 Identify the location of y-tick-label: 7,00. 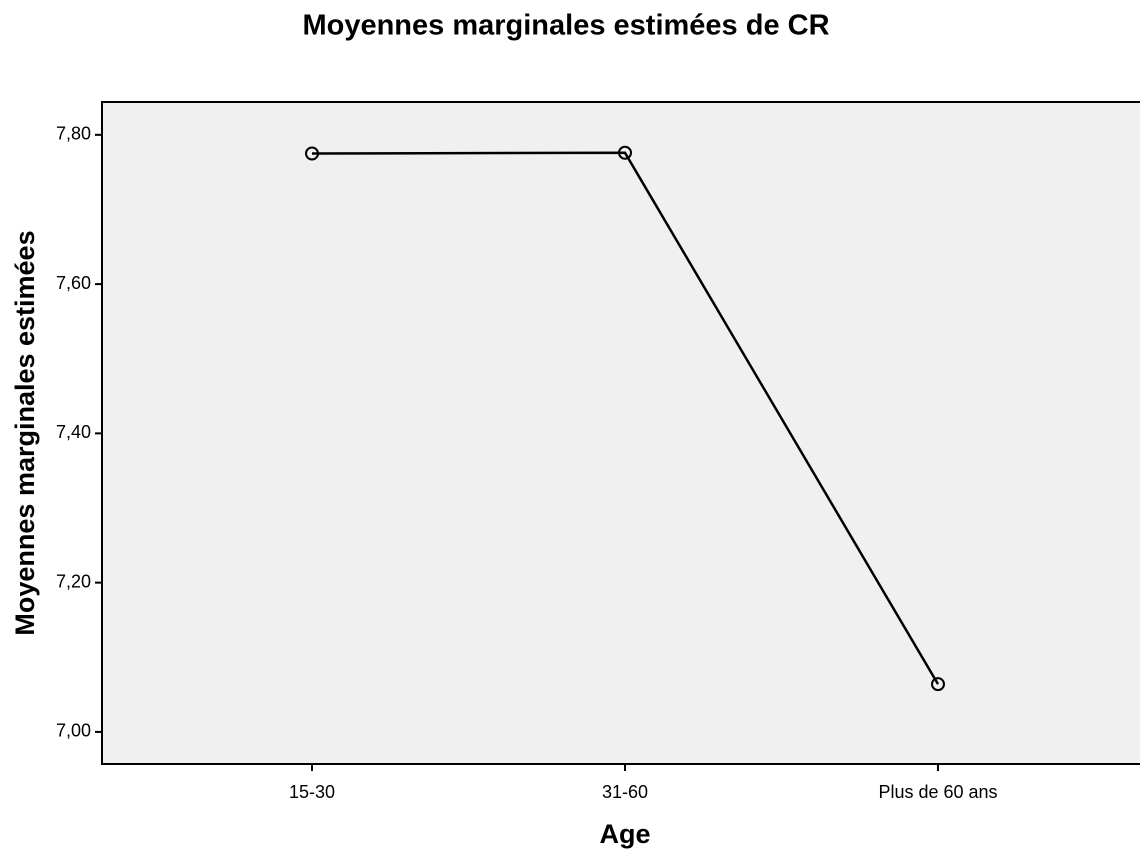
(73, 731).